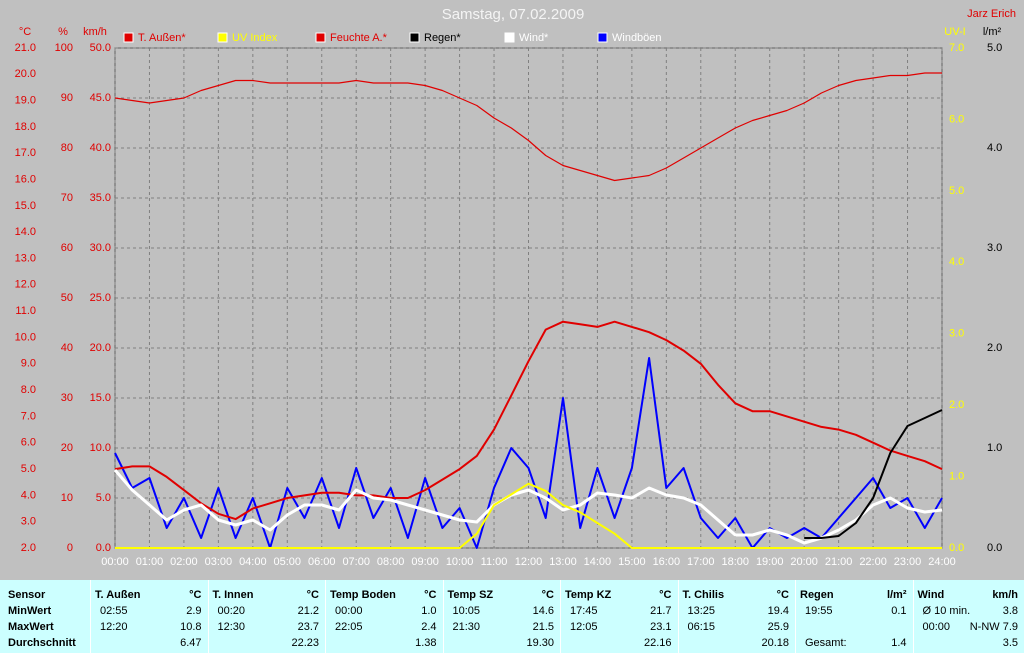 Image resolution: width=1024 pixels, height=653 pixels. I want to click on column-header: Temp KZ, so click(588, 595).